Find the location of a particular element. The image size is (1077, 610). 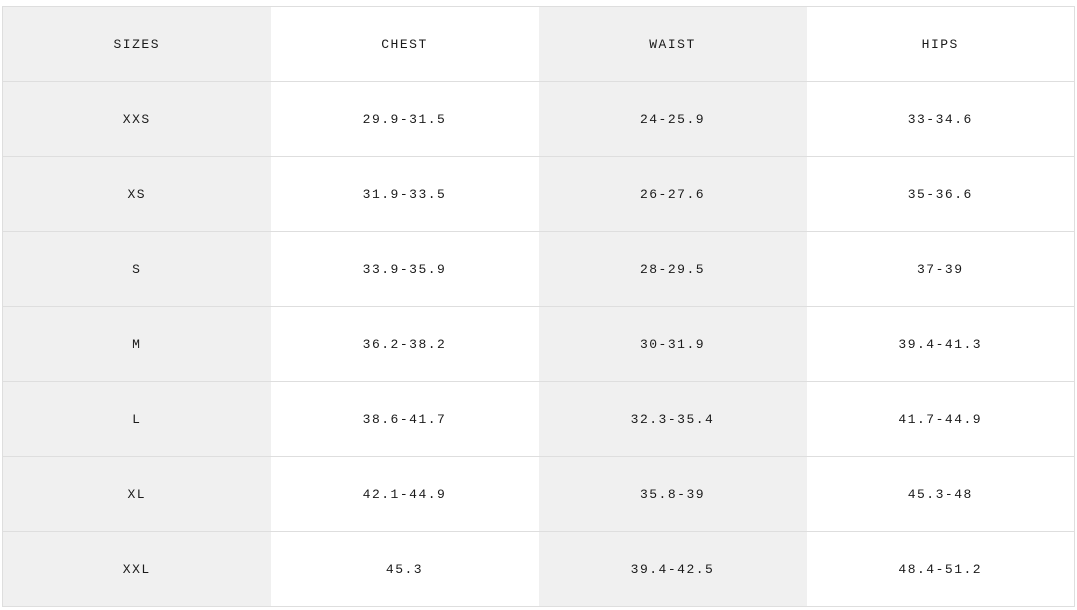

measurement-cell: 24-25.9 is located at coordinates (672, 119).